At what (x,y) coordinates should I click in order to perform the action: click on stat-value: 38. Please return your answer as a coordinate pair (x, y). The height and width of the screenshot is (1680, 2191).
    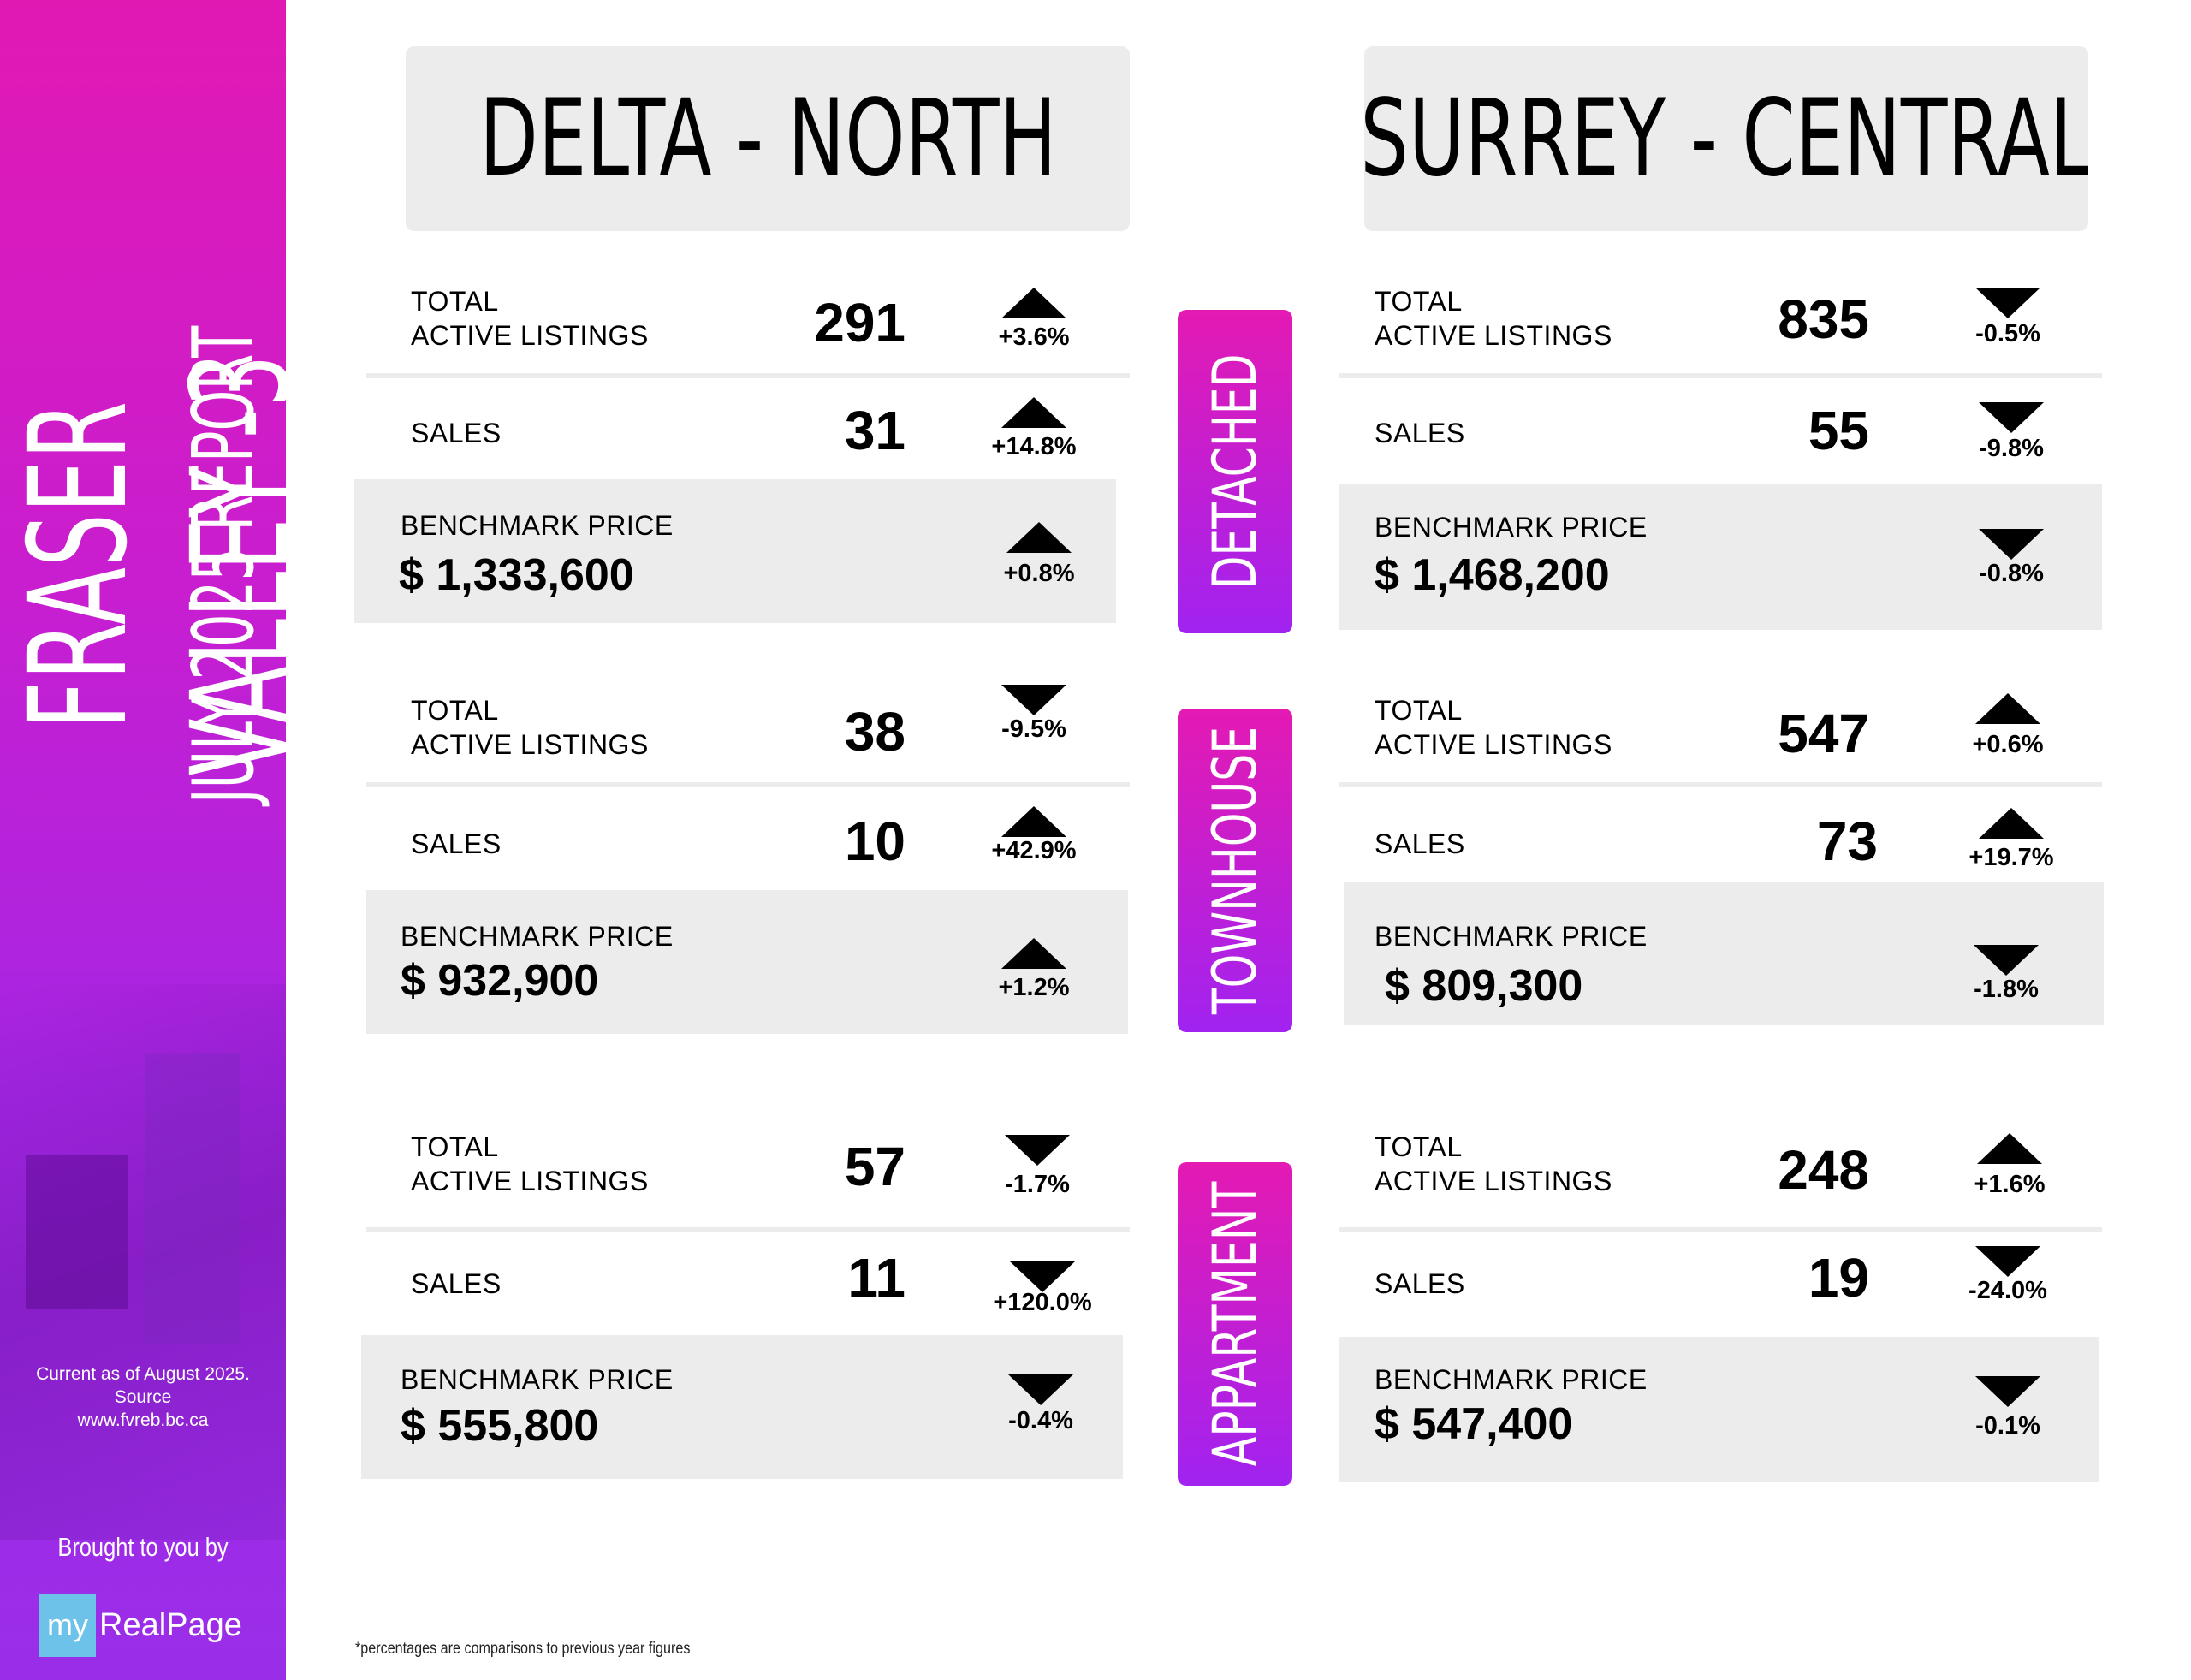
    Looking at the image, I should click on (874, 732).